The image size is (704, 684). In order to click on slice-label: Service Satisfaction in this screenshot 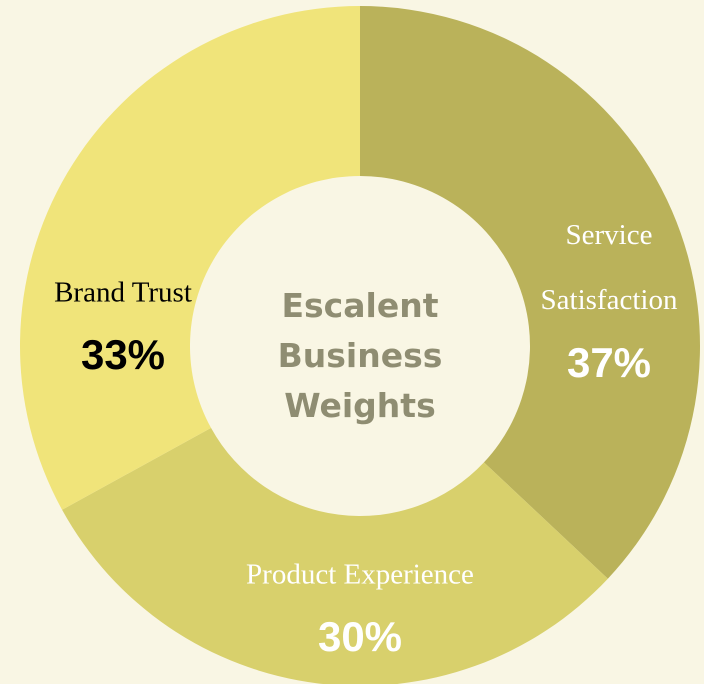, I will do `click(609, 267)`.